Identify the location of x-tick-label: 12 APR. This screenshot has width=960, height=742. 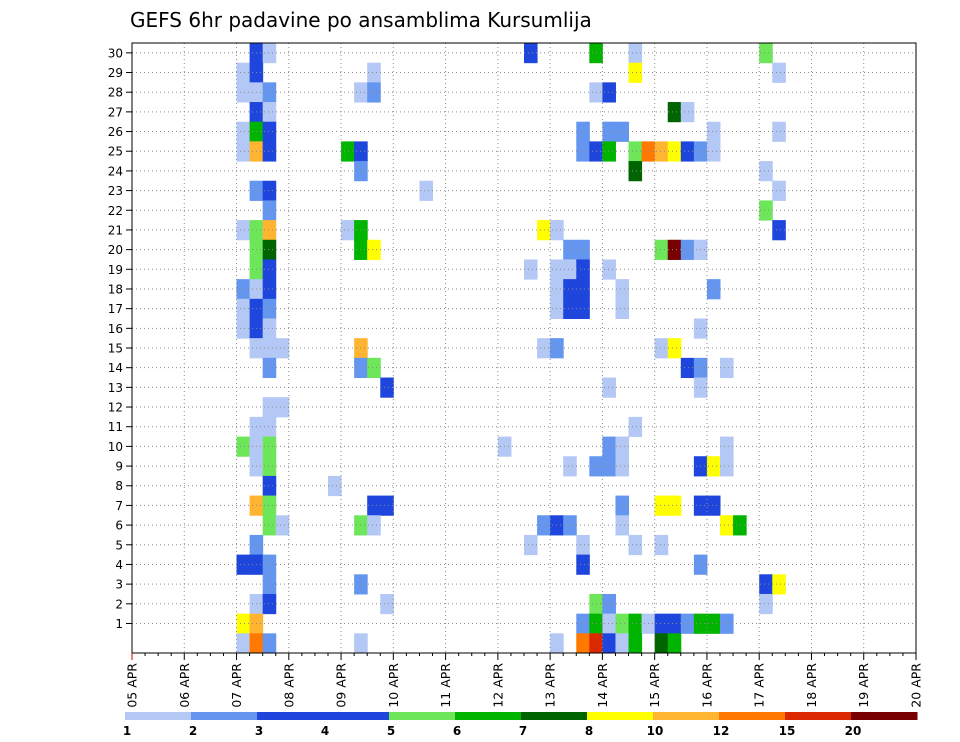
(497, 685).